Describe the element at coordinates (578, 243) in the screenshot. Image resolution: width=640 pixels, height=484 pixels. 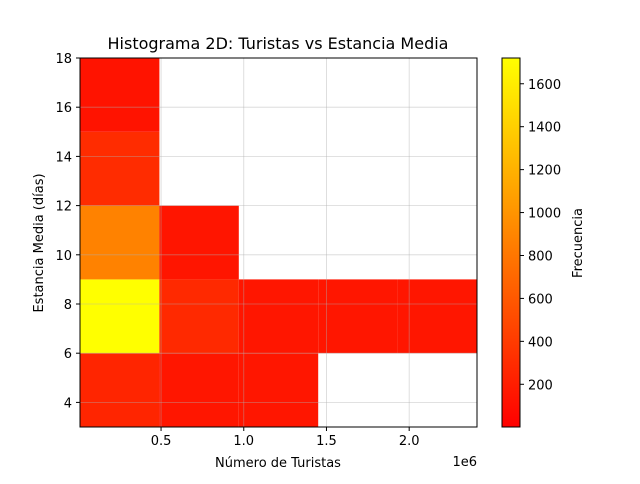
I see `colorbar-label: Frecuencia` at that location.